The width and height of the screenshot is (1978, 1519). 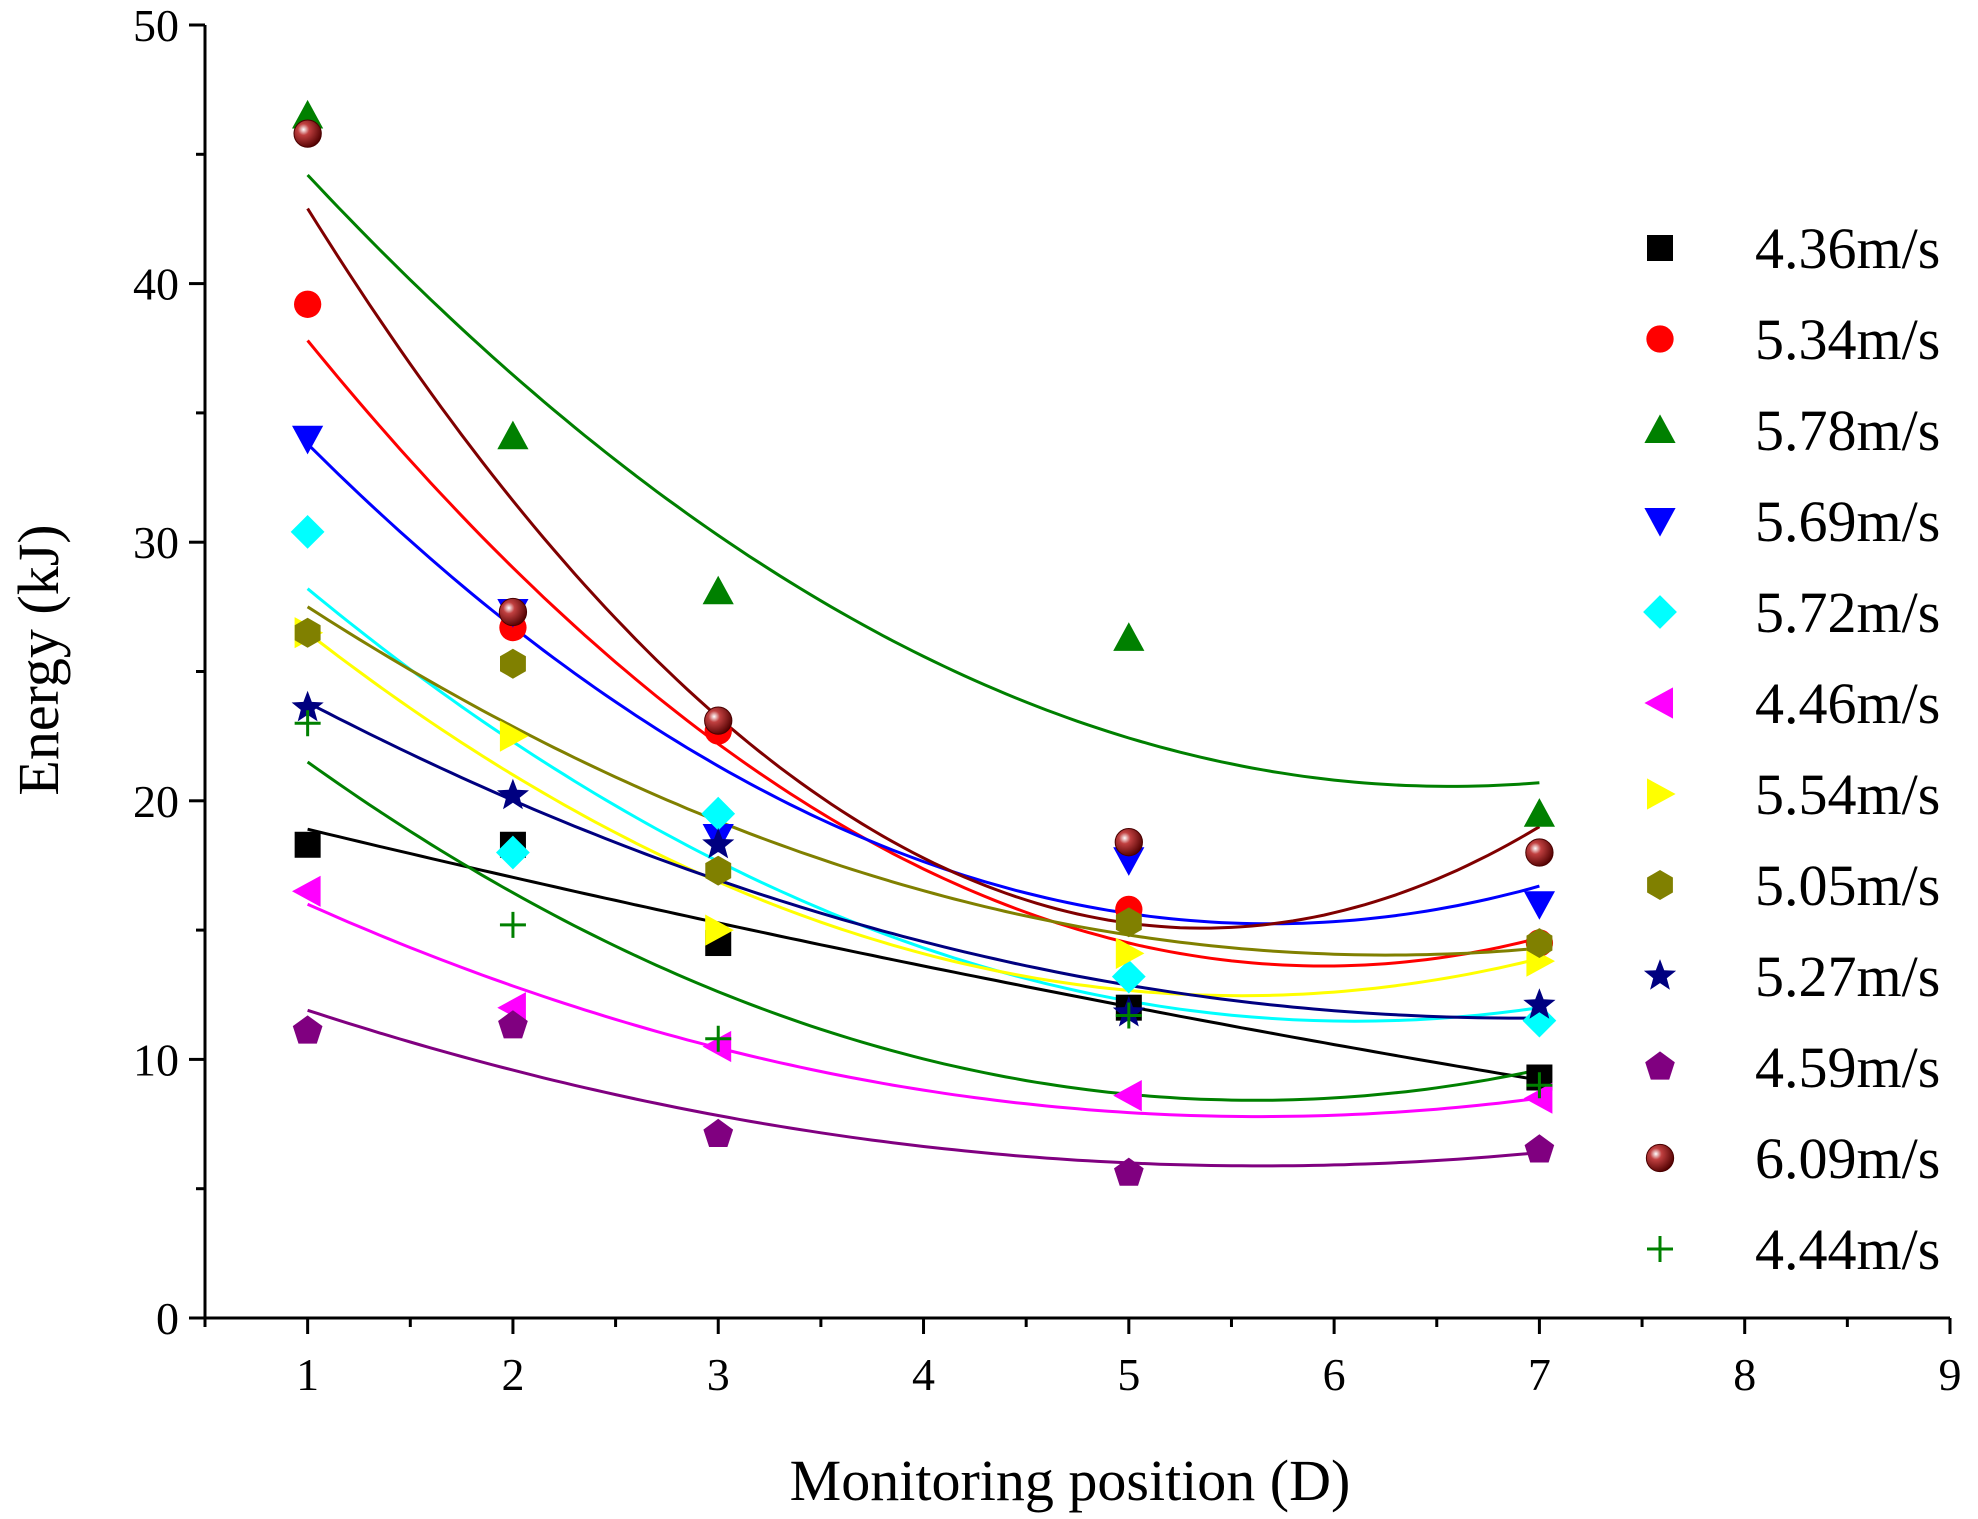 What do you see at coordinates (1847, 612) in the screenshot?
I see `legend-label: 5.72m/s` at bounding box center [1847, 612].